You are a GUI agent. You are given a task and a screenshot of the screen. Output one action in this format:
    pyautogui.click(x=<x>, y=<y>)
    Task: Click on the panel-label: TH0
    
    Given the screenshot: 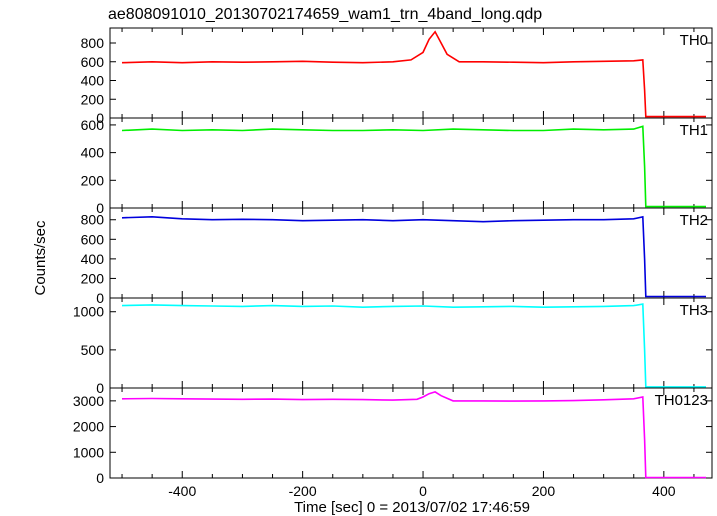 What is the action you would take?
    pyautogui.click(x=694, y=40)
    